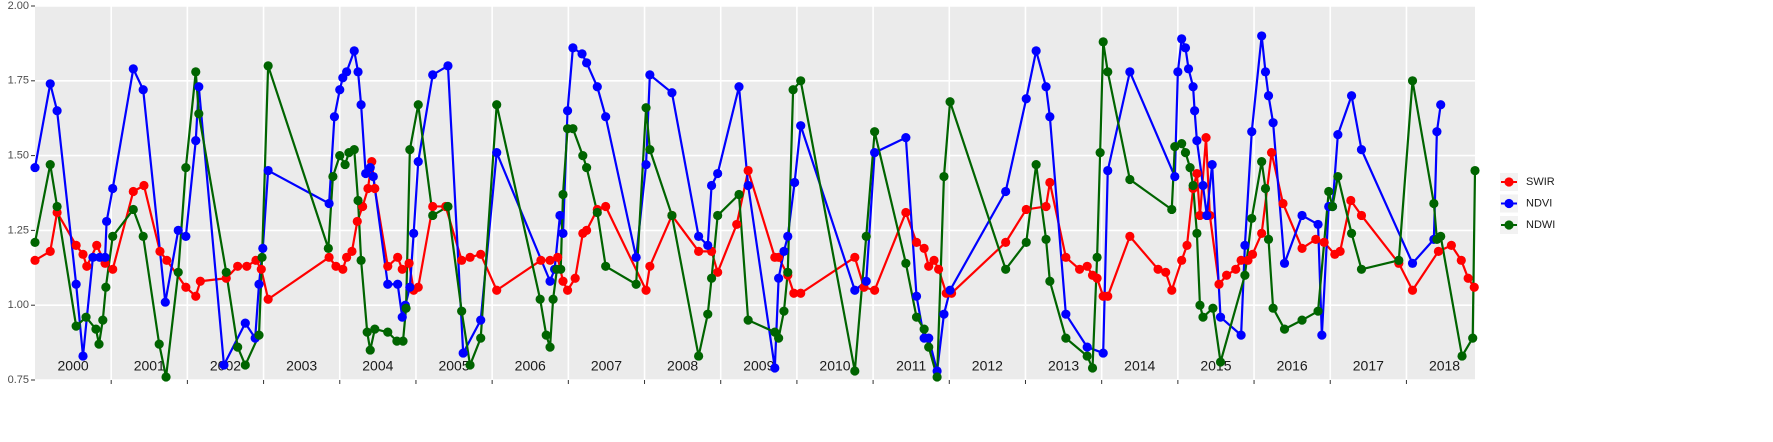  What do you see at coordinates (149, 366) in the screenshot?
I see `year-label: 2001` at bounding box center [149, 366].